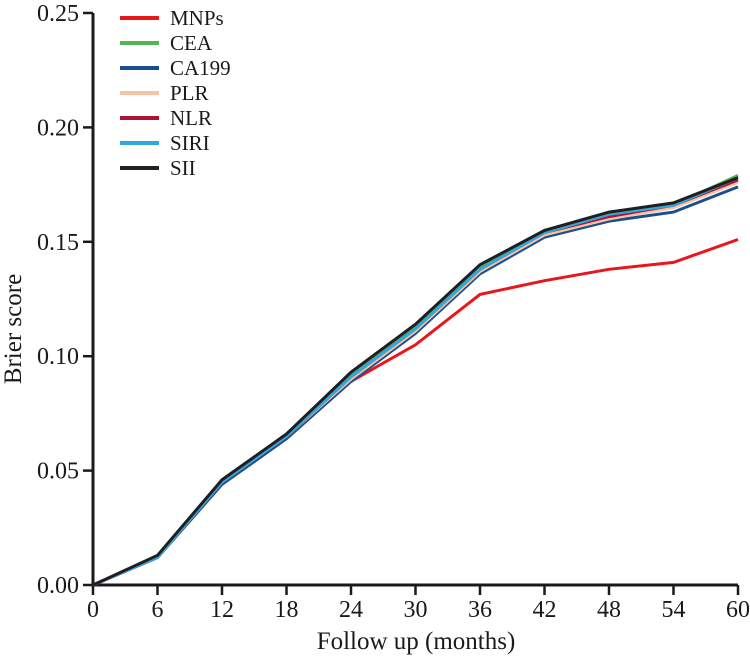 This screenshot has width=750, height=660. Describe the element at coordinates (200, 68) in the screenshot. I see `legend-label-CA199: CA199` at that location.